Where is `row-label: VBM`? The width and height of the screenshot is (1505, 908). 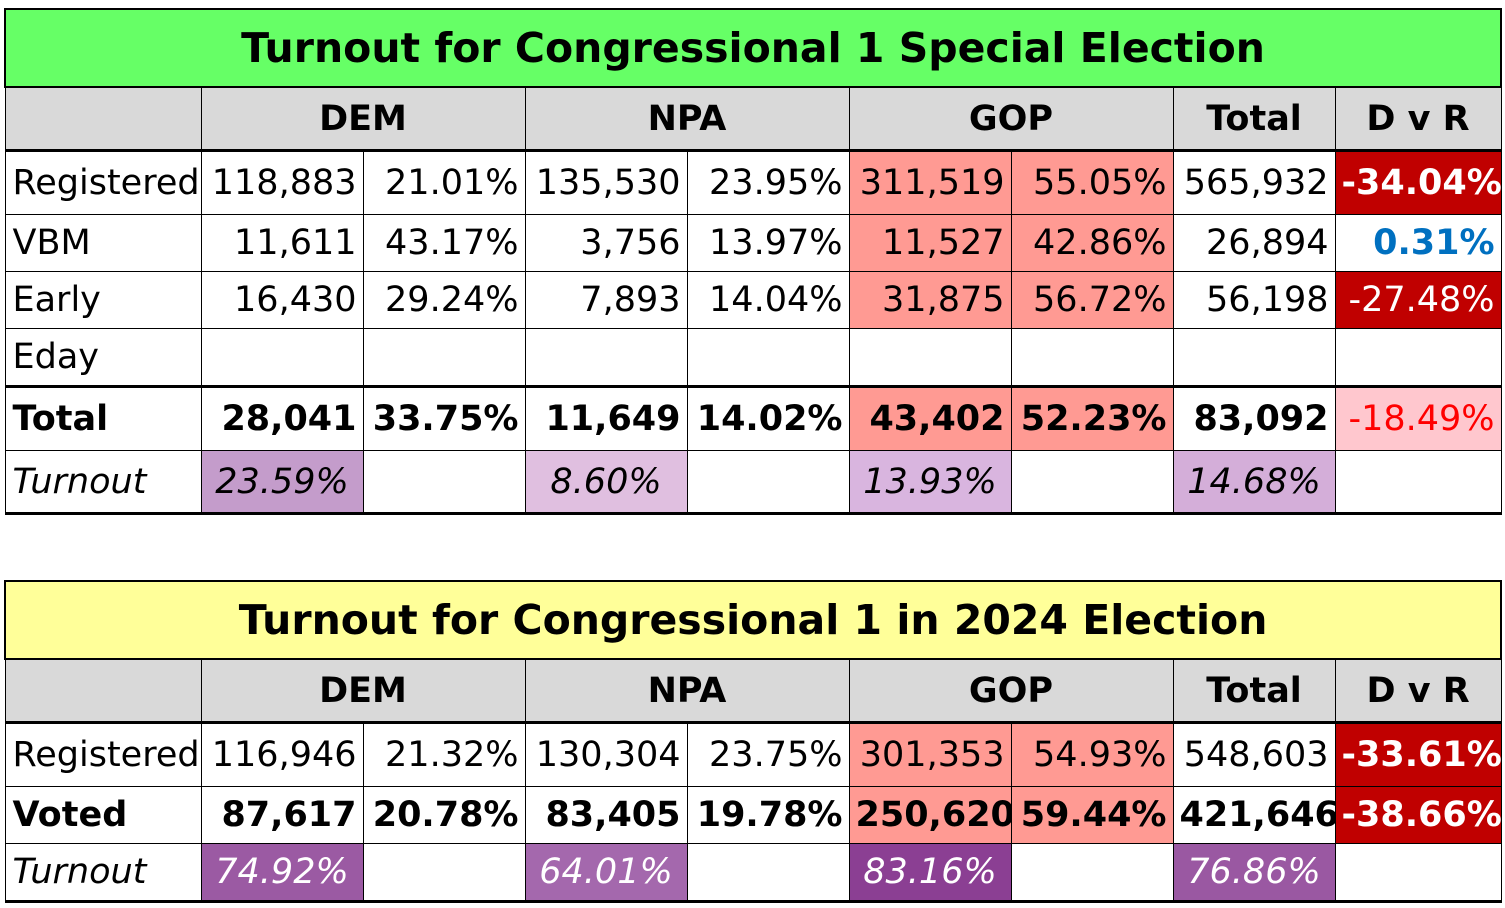
row-label: VBM is located at coordinates (103, 243).